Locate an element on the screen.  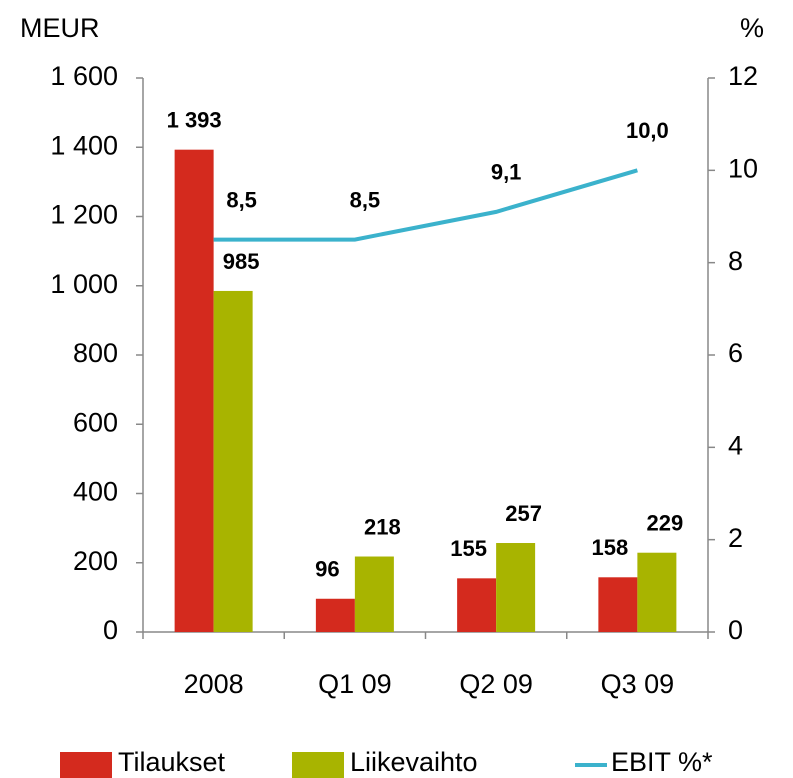
y-tick-label: 600 is located at coordinates (95, 422).